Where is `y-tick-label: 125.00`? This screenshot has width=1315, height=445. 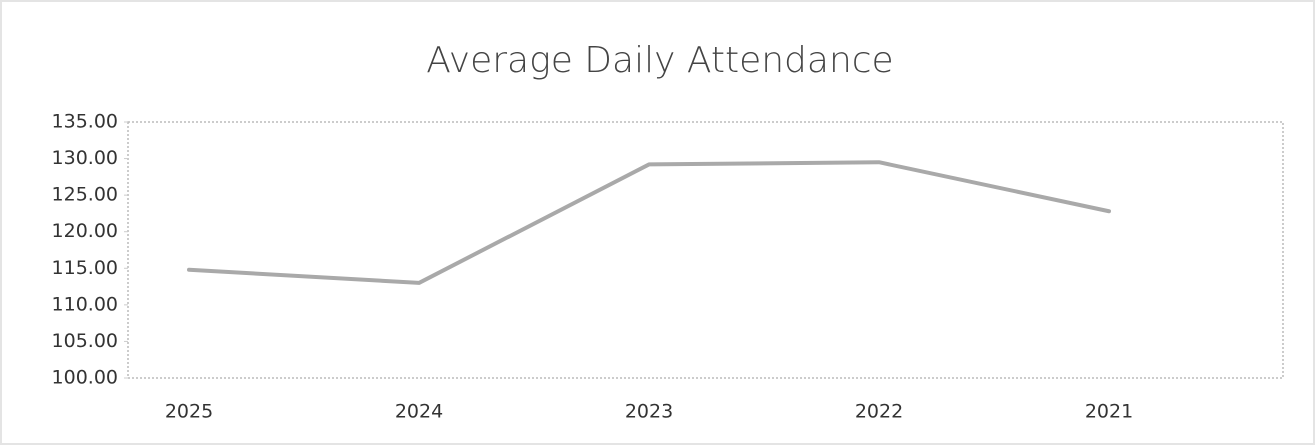
y-tick-label: 125.00 is located at coordinates (85, 195).